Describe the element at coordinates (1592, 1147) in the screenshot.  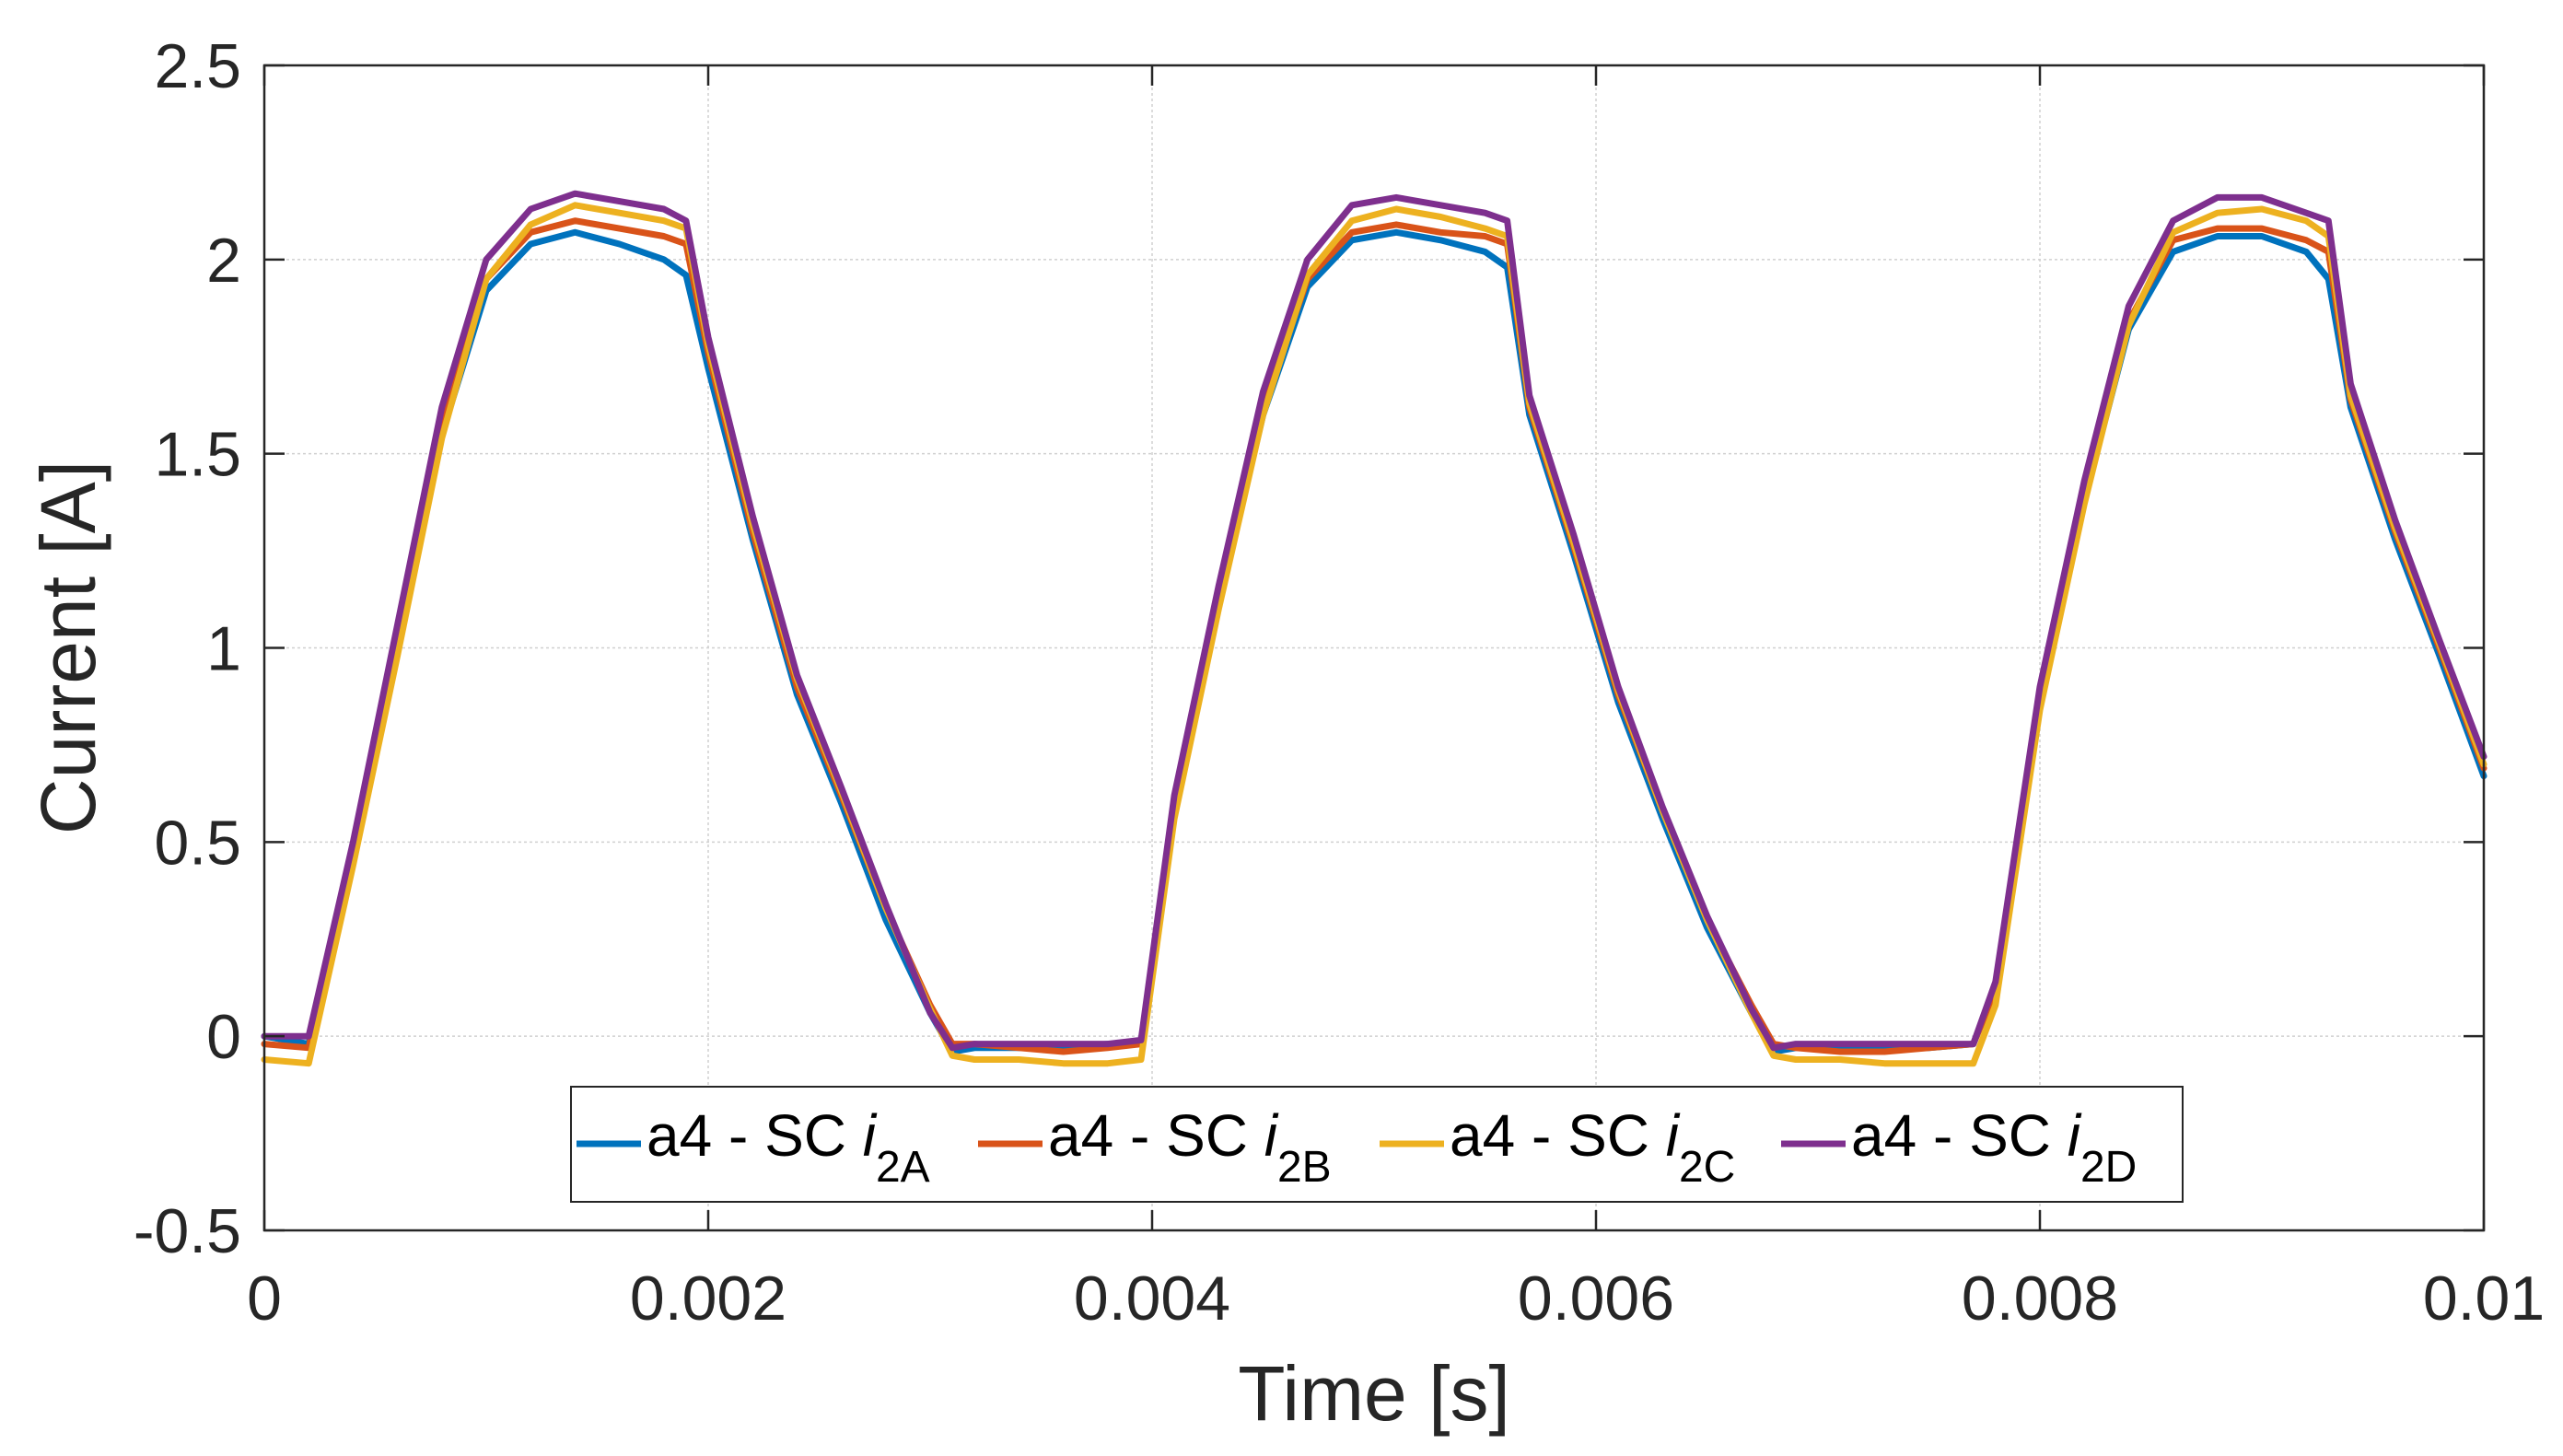
I see `legend-entry: a4 - SC i2C` at that location.